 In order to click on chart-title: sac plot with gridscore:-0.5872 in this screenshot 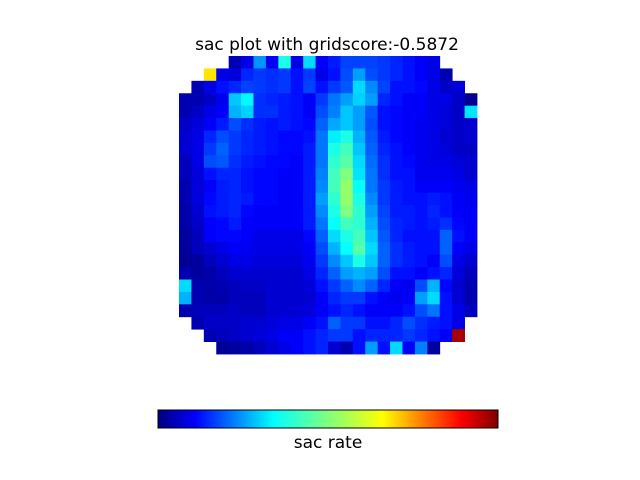, I will do `click(327, 45)`.